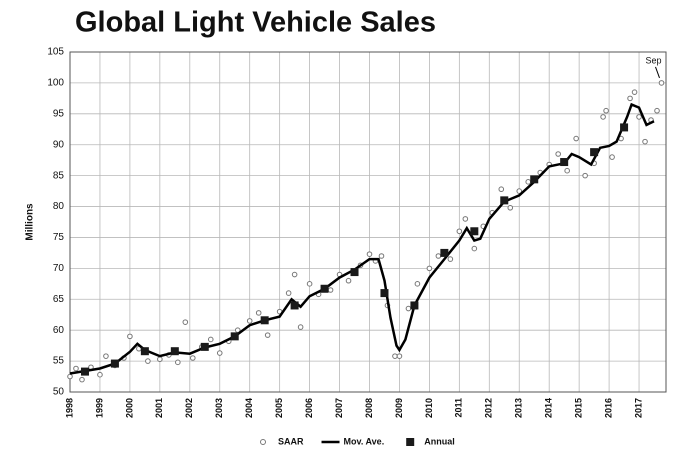 The image size is (700, 463). Describe the element at coordinates (59, 113) in the screenshot. I see `y-tick-label: 95` at that location.